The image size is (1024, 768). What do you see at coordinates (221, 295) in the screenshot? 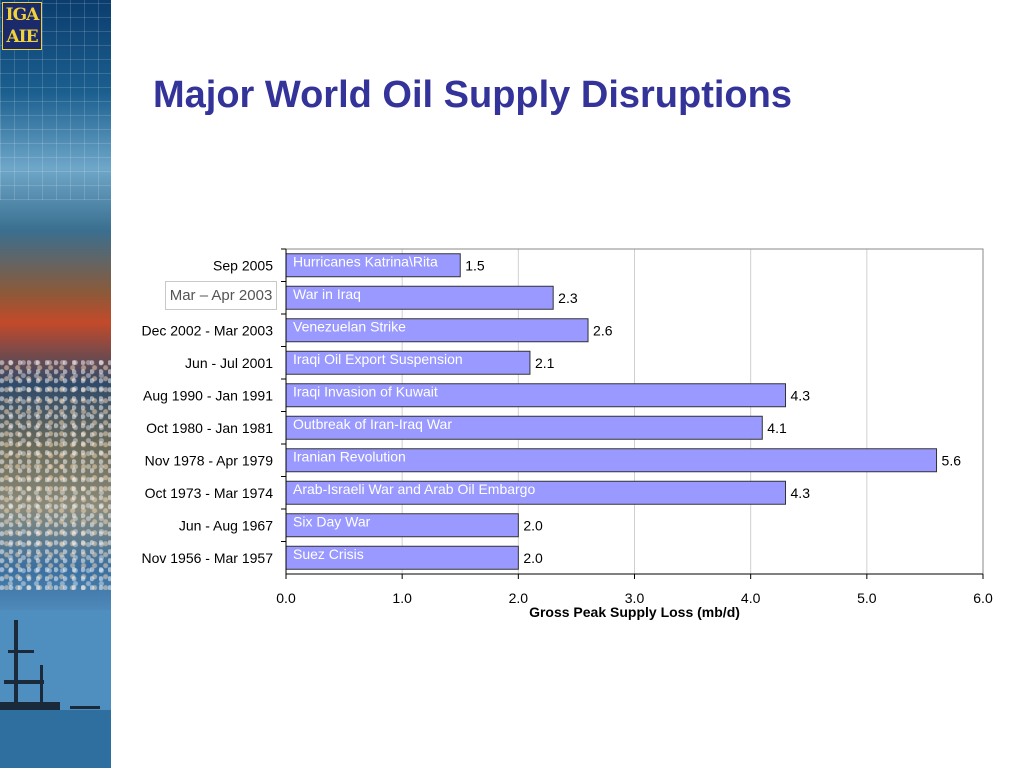
I see `date-callout-box: Mar – Apr 2003` at bounding box center [221, 295].